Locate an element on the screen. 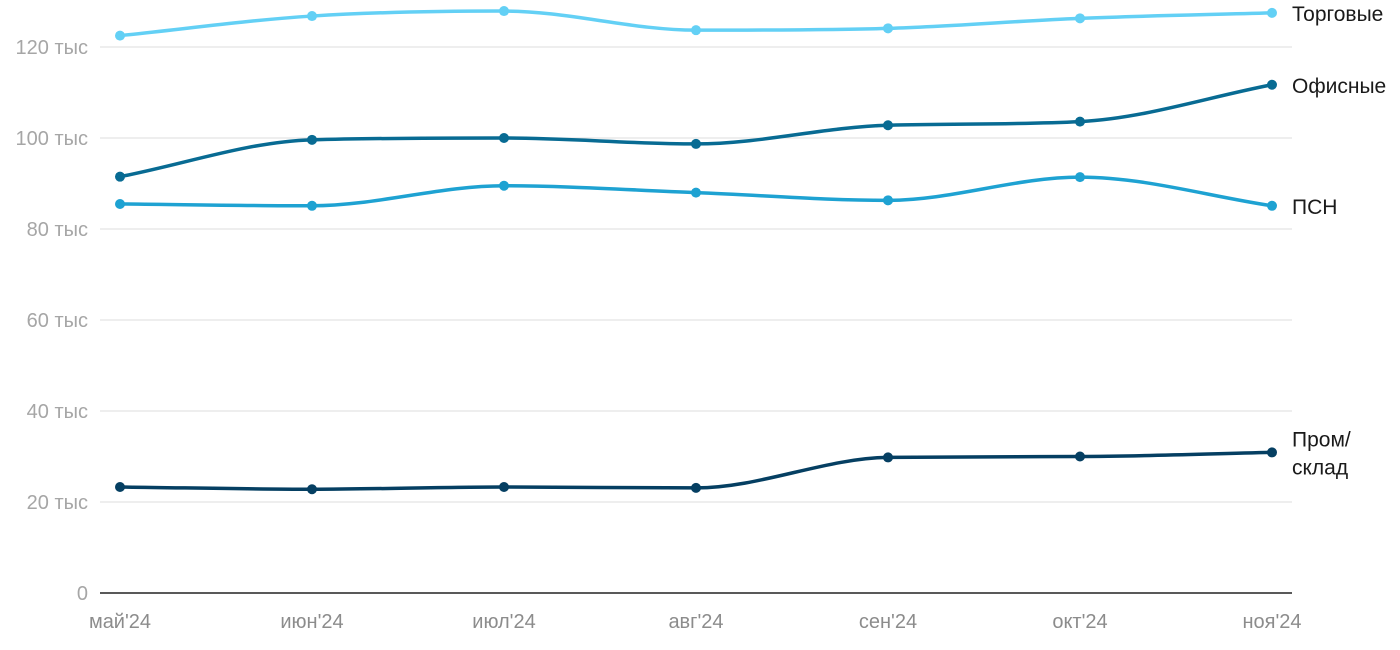 Image resolution: width=1400 pixels, height=650 pixels. series-label: Пром/склад is located at coordinates (1321, 453).